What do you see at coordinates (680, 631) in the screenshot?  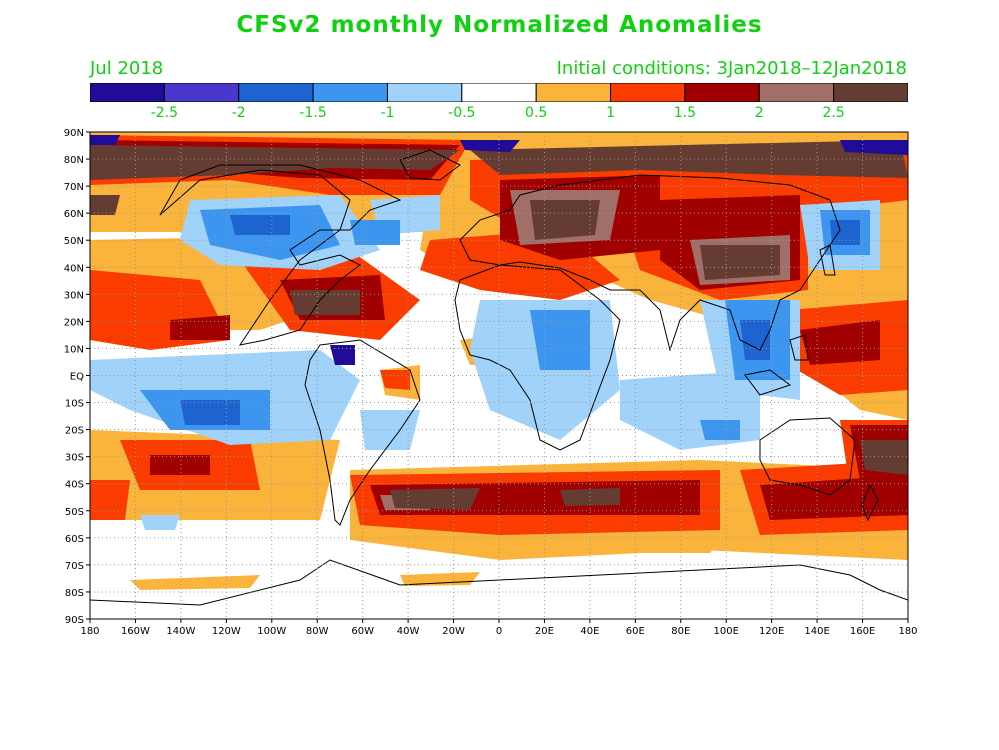 I see `longitude-label: 80E` at bounding box center [680, 631].